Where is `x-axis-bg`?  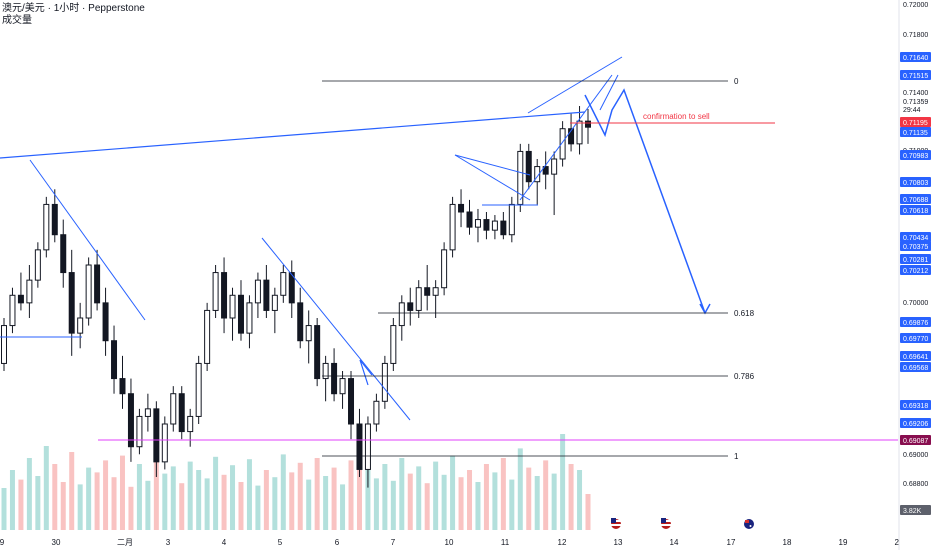 x-axis-bg is located at coordinates (449, 540).